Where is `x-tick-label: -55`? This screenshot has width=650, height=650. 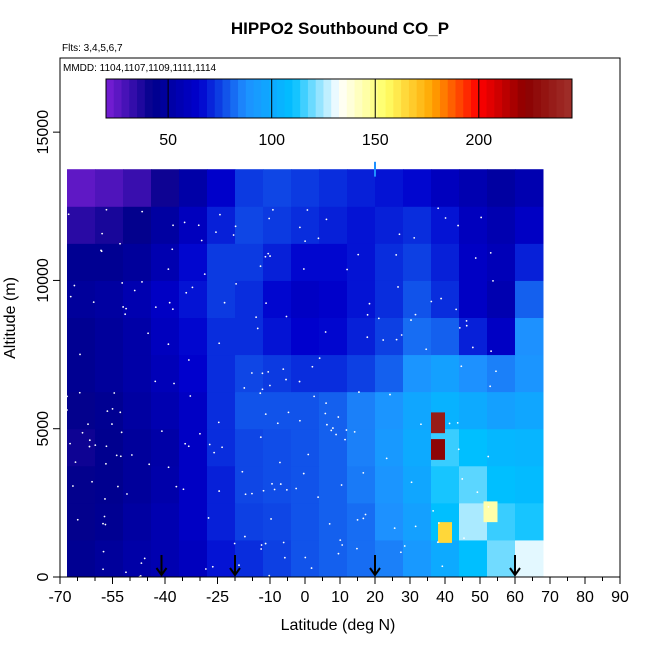
x-tick-label: -55 is located at coordinates (112, 597).